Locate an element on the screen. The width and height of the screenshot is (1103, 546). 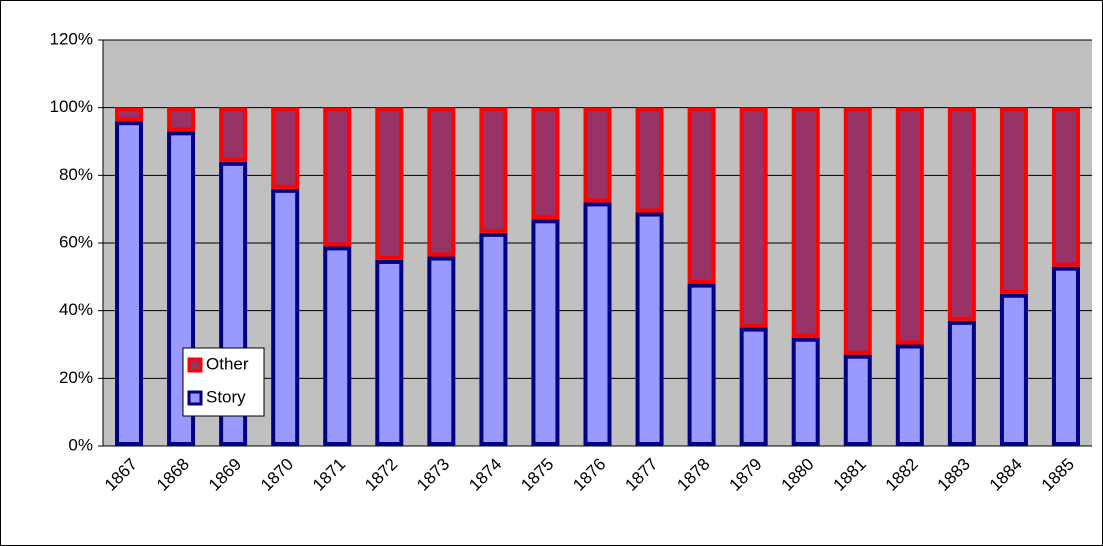
y-tick-label: 80% is located at coordinates (76, 174).